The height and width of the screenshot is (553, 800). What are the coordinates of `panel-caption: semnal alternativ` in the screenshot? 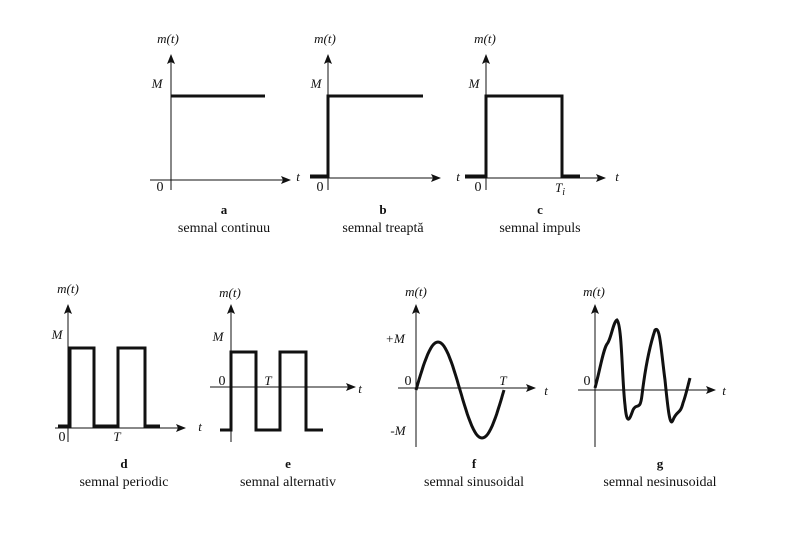 It's located at (288, 482).